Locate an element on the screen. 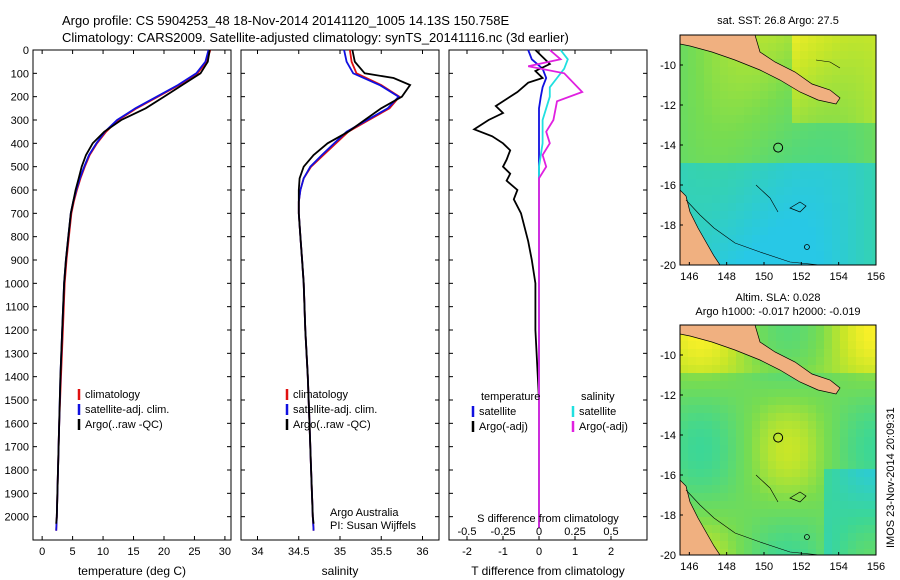  difference-xtick-label: 1 is located at coordinates (575, 552).